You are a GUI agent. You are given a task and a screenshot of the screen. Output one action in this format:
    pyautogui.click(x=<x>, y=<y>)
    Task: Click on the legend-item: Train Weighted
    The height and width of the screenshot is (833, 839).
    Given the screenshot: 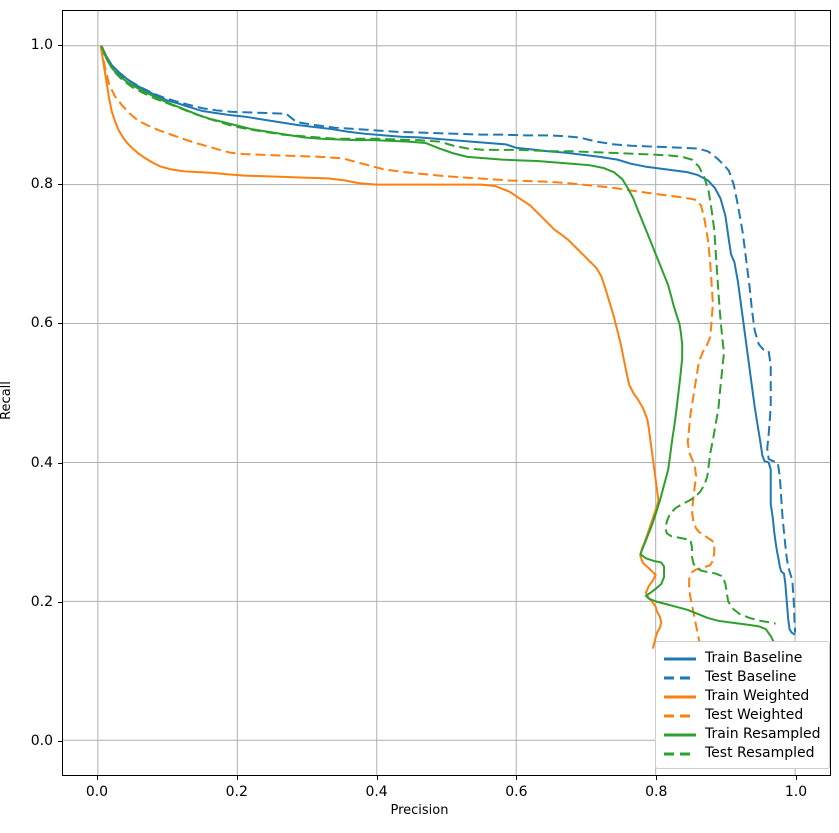 What is the action you would take?
    pyautogui.click(x=742, y=695)
    